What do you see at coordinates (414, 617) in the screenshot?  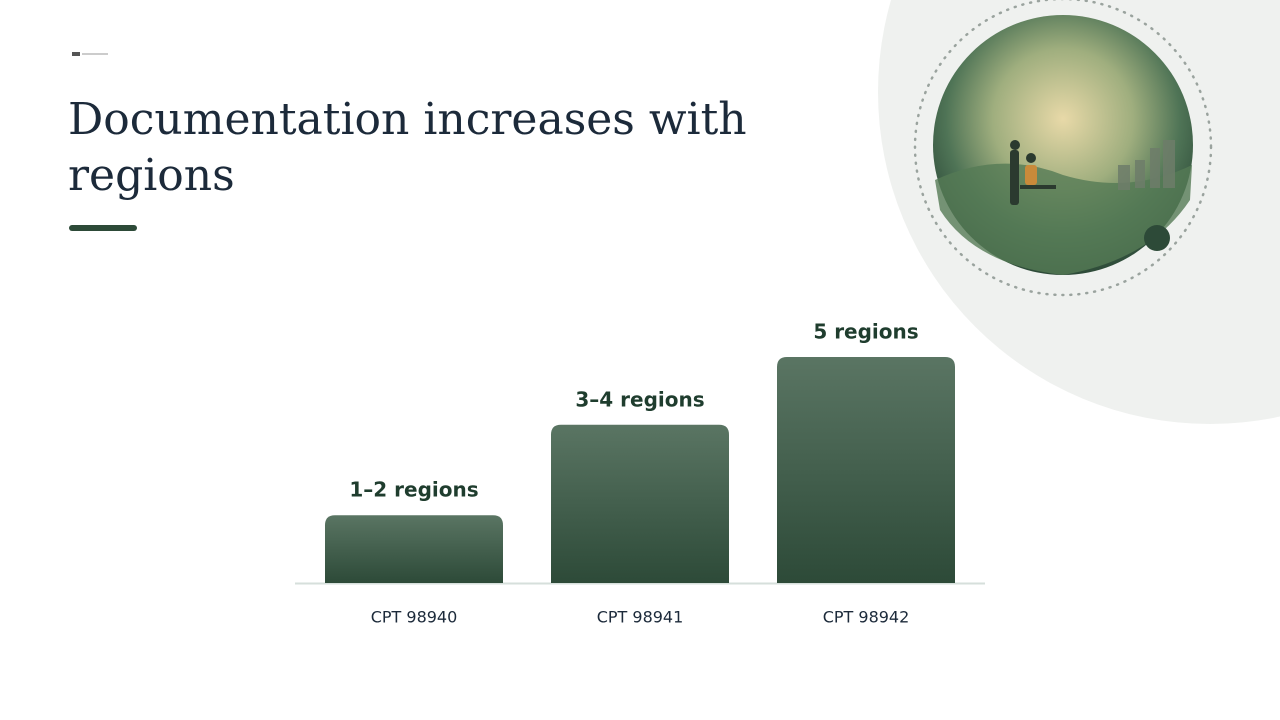 I see `x-tick-label: CPT 98940` at bounding box center [414, 617].